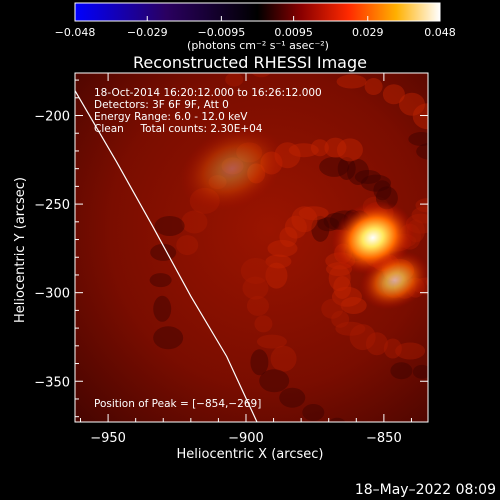 Image resolution: width=500 pixels, height=500 pixels. I want to click on colorbar, so click(257, 12).